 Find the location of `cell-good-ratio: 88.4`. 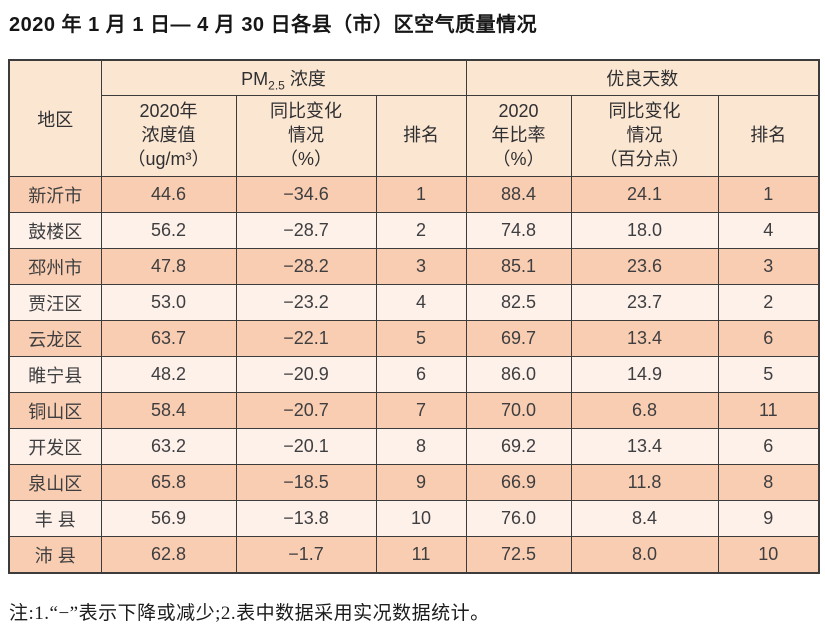

cell-good-ratio: 88.4 is located at coordinates (518, 194).